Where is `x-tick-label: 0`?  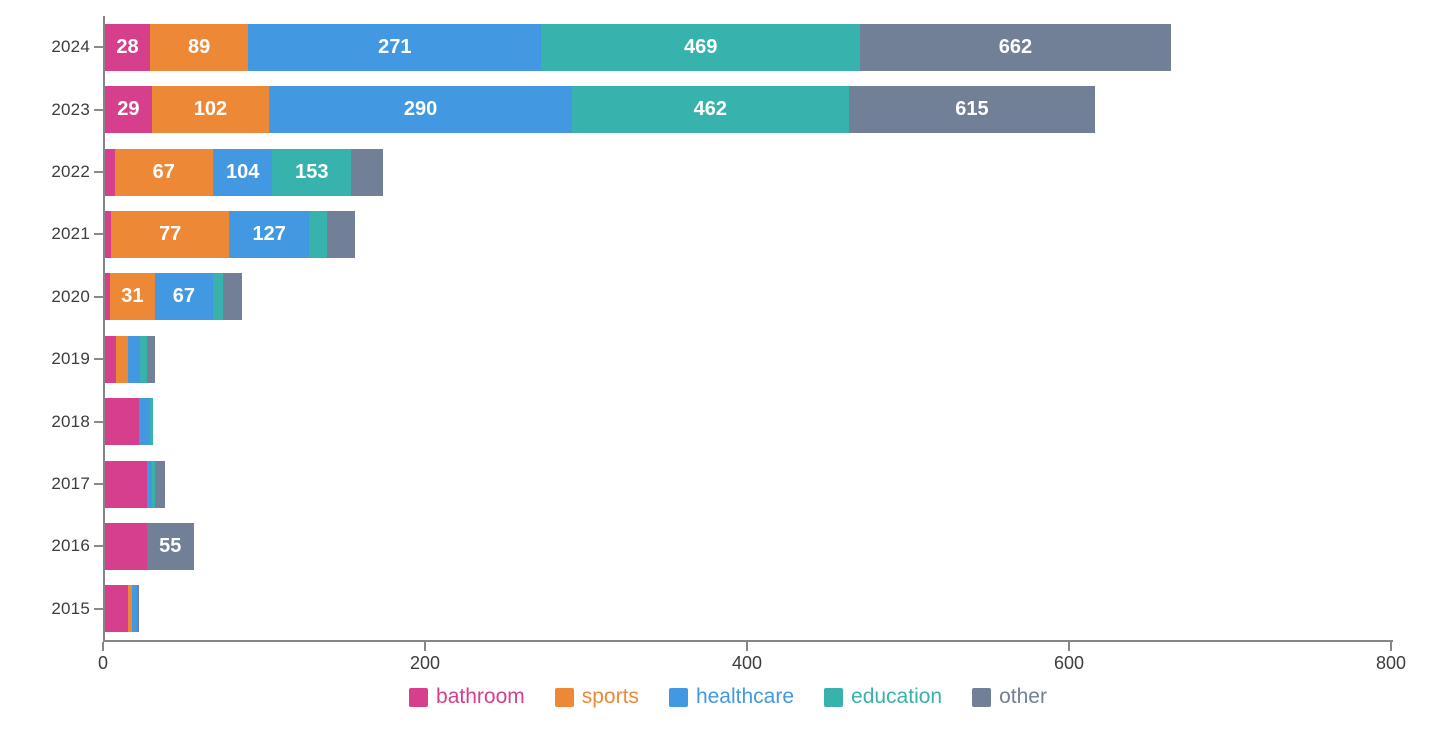 x-tick-label: 0 is located at coordinates (103, 663).